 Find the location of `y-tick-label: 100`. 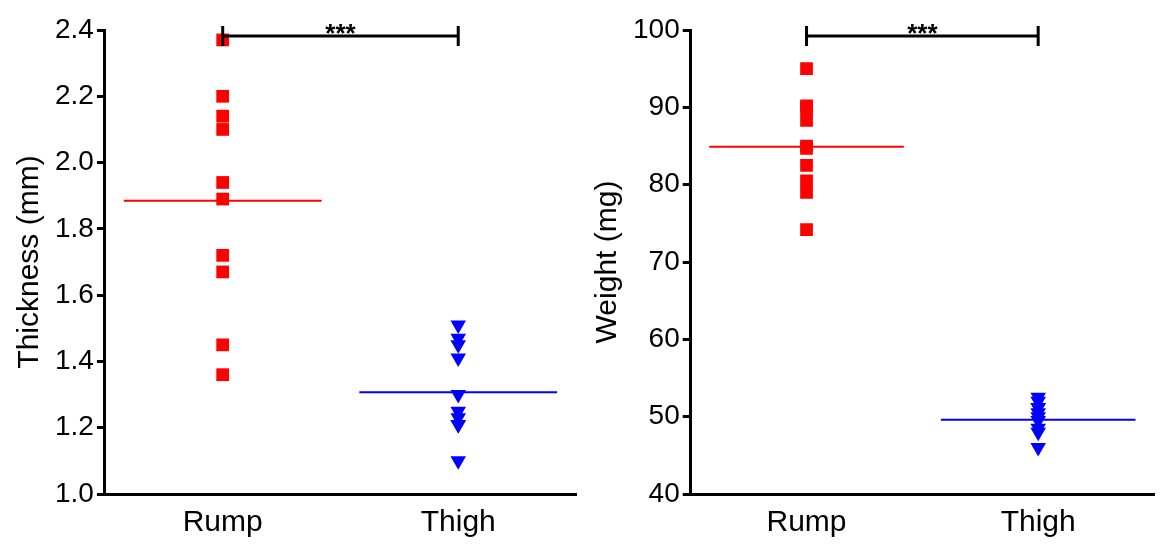

y-tick-label: 100 is located at coordinates (656, 28).